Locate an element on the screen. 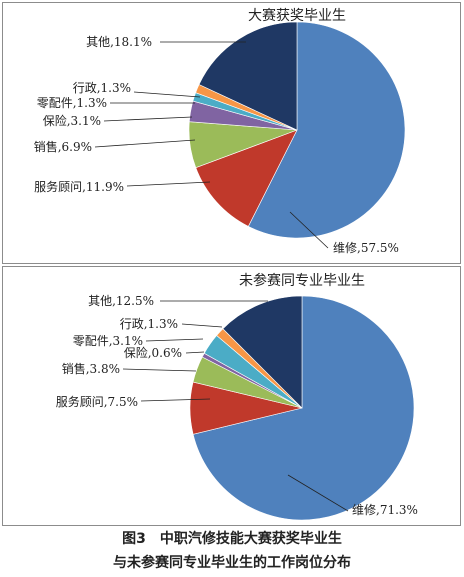 The image size is (464, 577). data-label-parts: 零配件,1.3% is located at coordinates (72, 103).